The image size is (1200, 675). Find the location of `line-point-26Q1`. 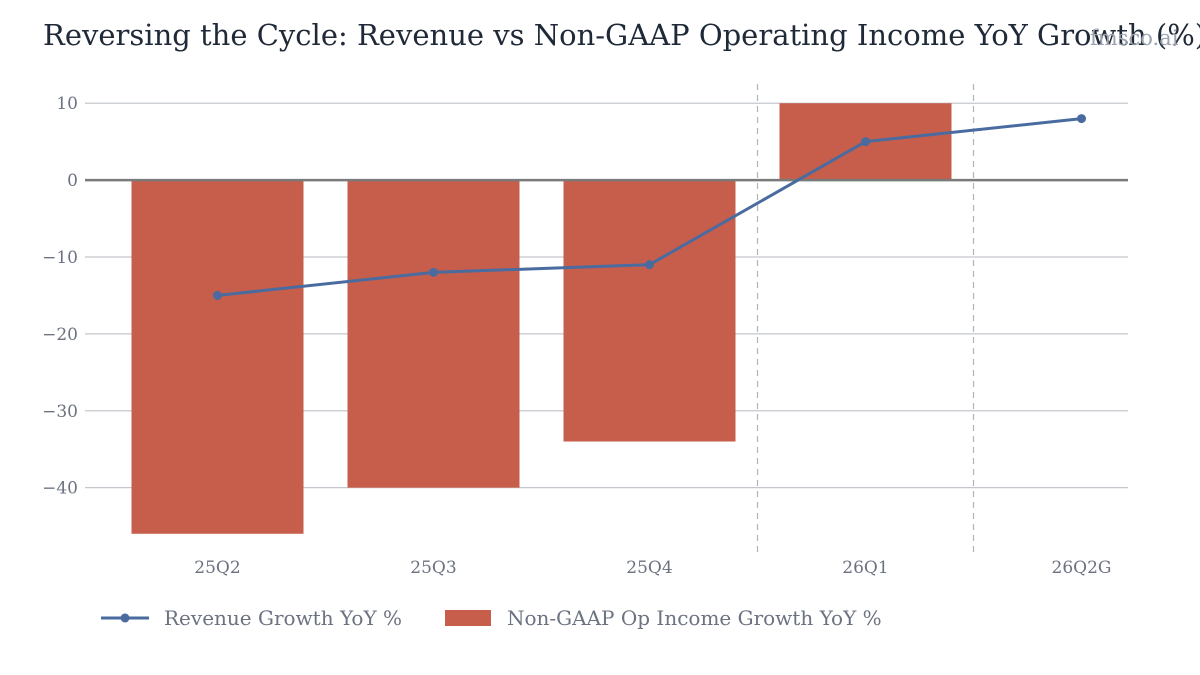

line-point-26Q1 is located at coordinates (865, 142).